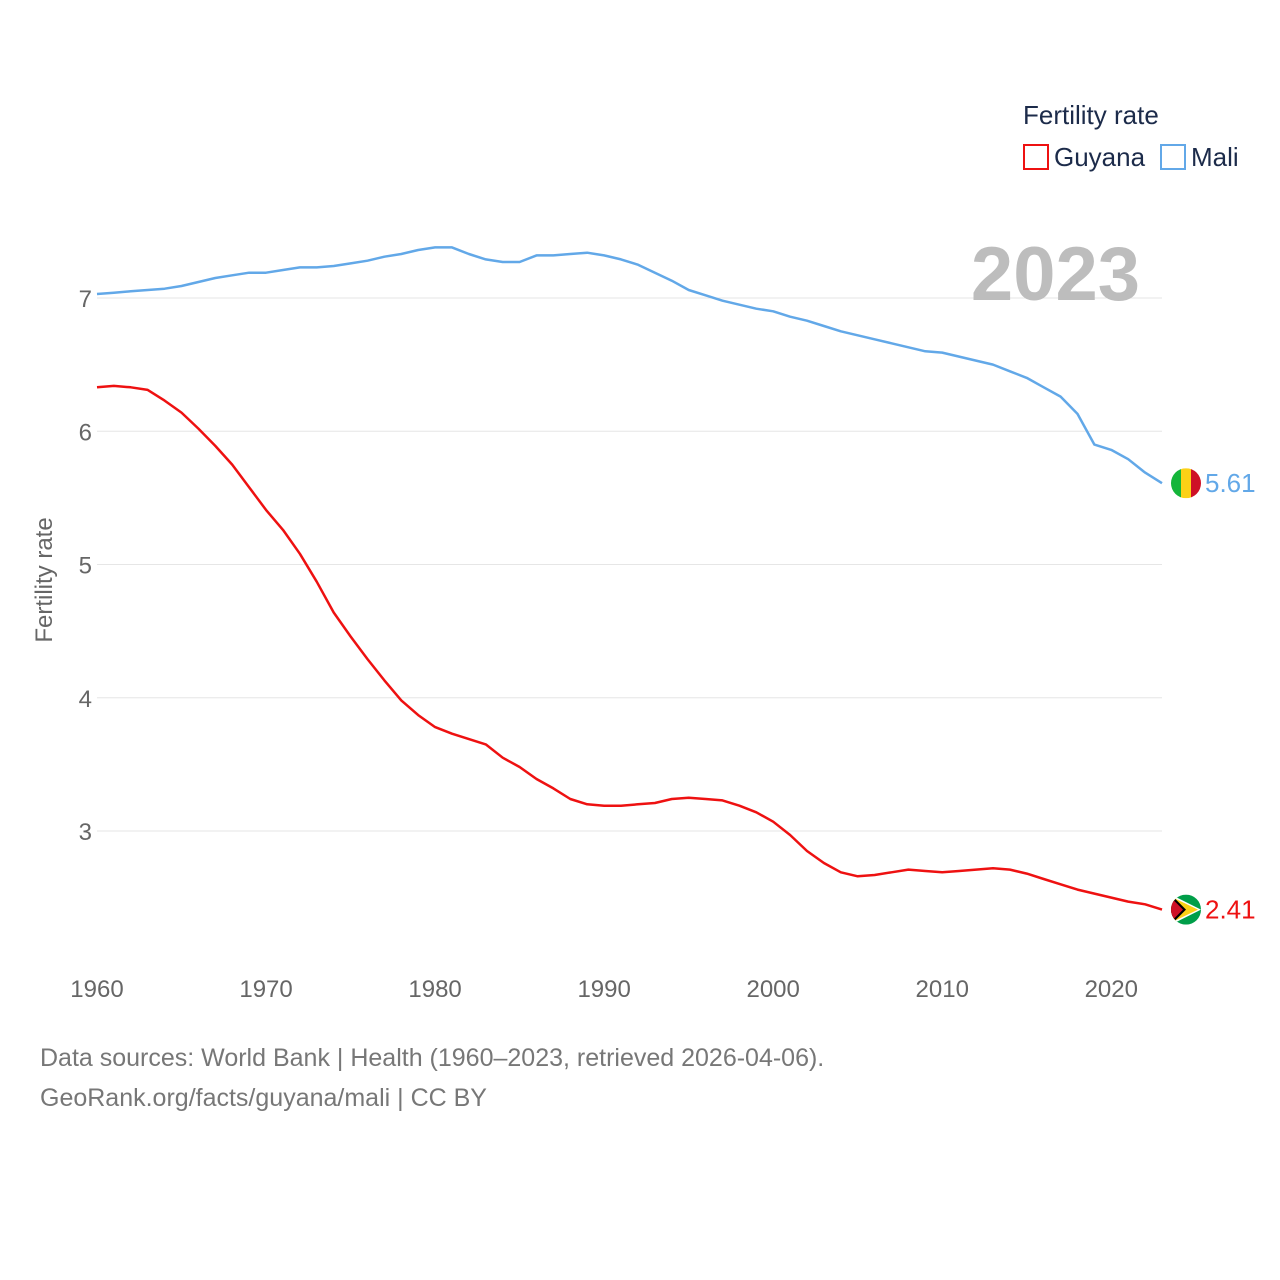 The image size is (1280, 1280). What do you see at coordinates (85, 699) in the screenshot?
I see `y-tick-label: 4` at bounding box center [85, 699].